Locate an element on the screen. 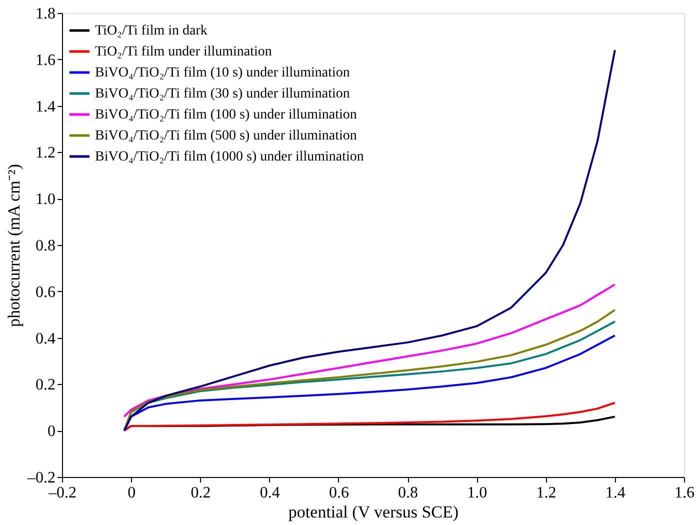  x-tick-label: 1.0 is located at coordinates (477, 493).